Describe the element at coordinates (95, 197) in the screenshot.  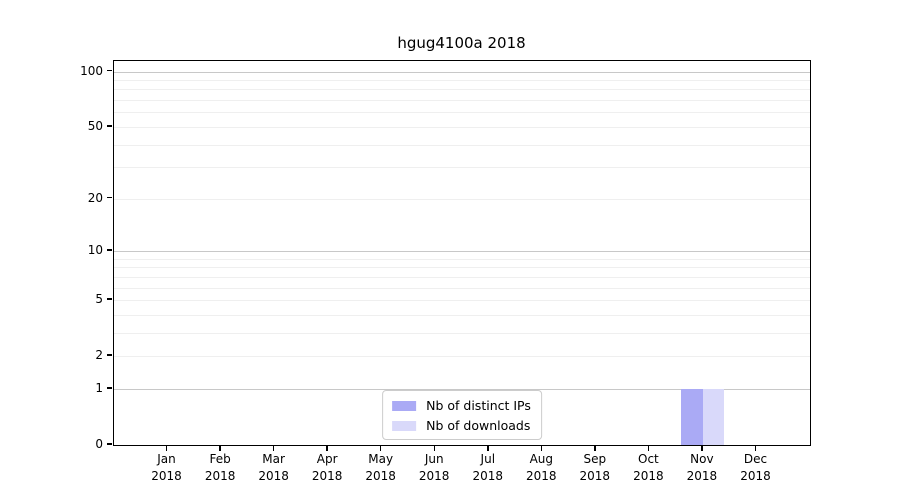
I see `y-axis-tick-label: 20` at that location.